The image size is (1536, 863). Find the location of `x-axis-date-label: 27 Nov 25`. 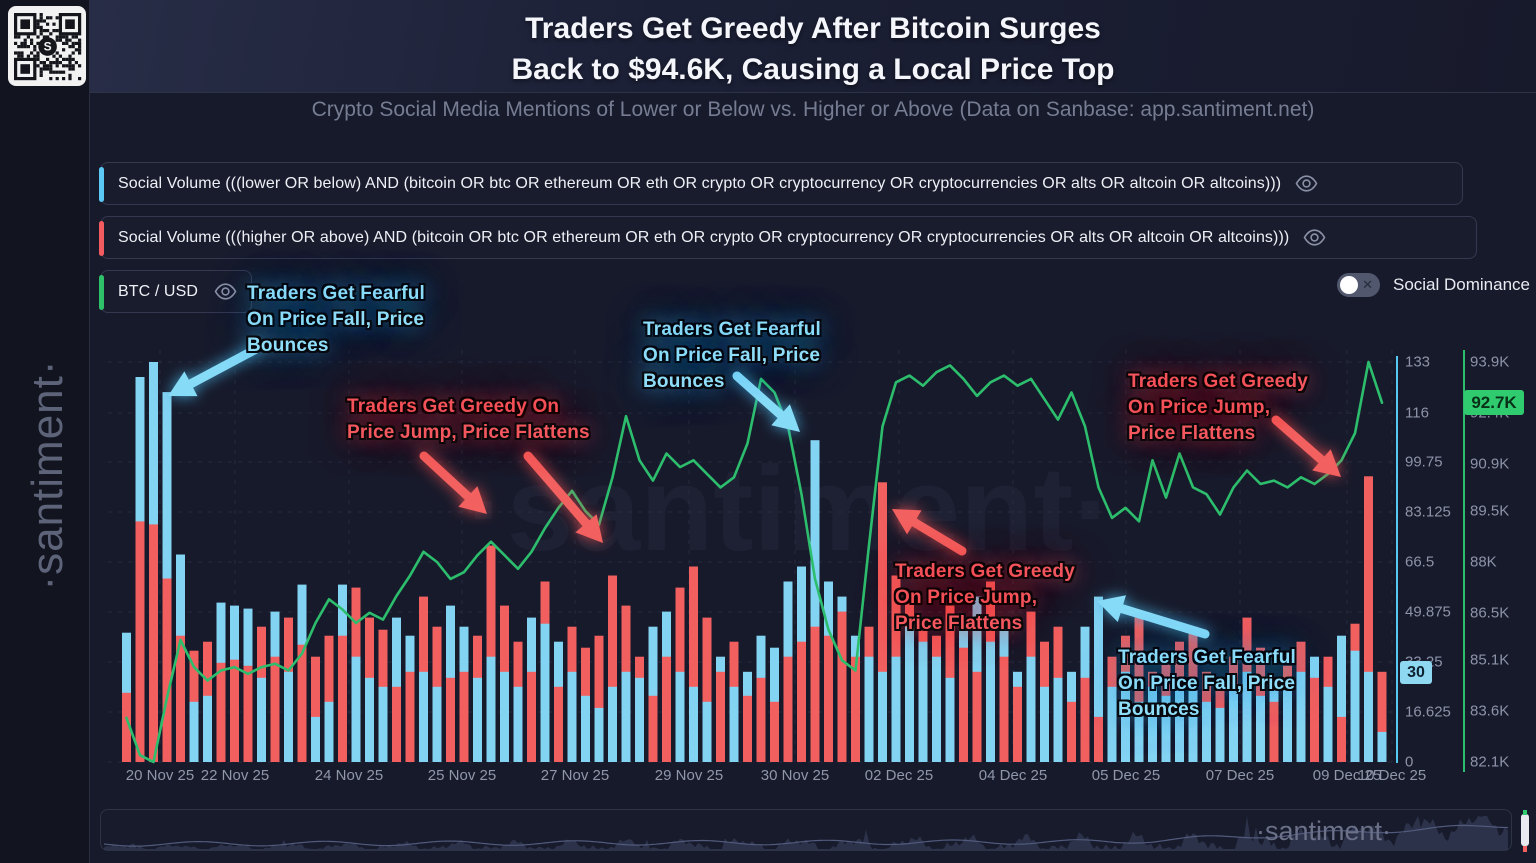

x-axis-date-label: 27 Nov 25 is located at coordinates (575, 775).